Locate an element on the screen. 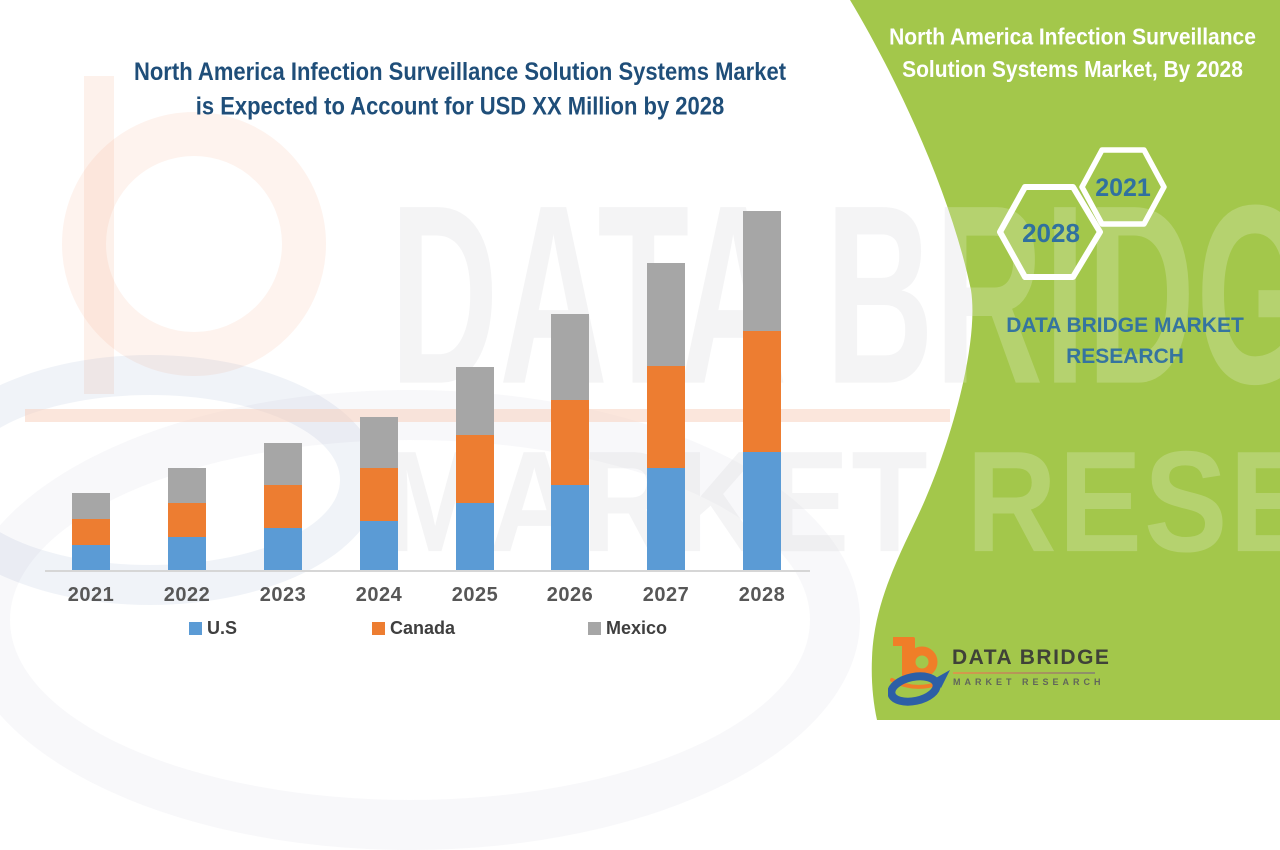  bar-segment-2026-mexico is located at coordinates (570, 357).